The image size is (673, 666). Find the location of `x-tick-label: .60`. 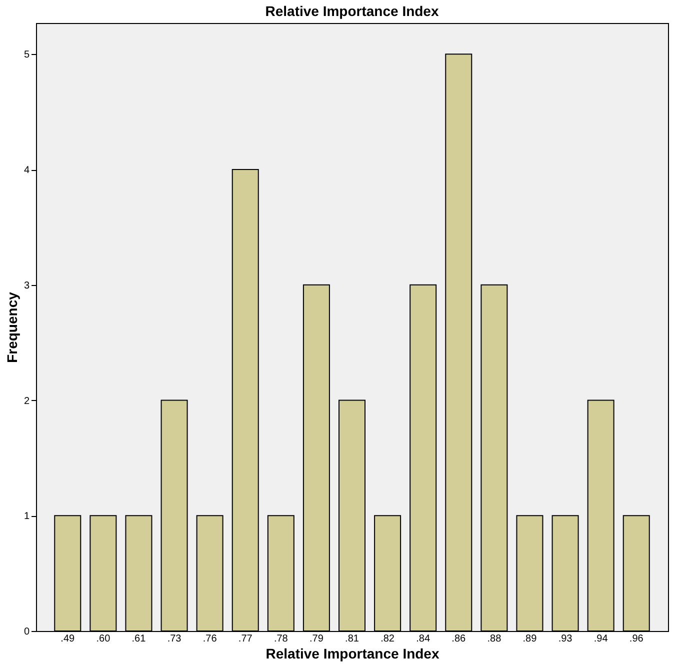

x-tick-label: .60 is located at coordinates (103, 639).